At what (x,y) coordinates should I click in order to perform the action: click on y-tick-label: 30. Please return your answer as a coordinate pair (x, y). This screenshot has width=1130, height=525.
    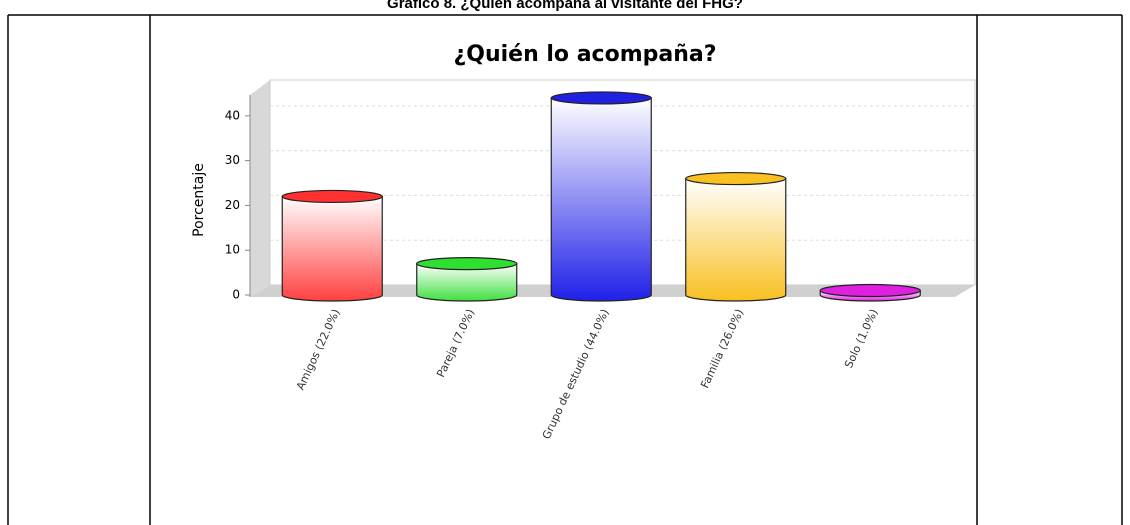
    Looking at the image, I should click on (232, 160).